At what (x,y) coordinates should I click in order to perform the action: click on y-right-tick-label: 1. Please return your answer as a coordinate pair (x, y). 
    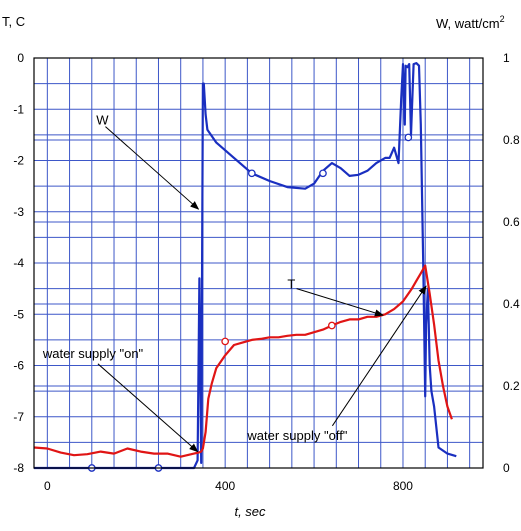
    Looking at the image, I should click on (506, 58).